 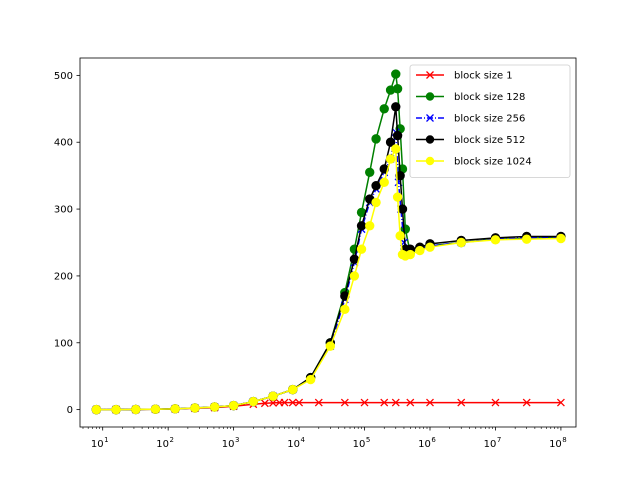 I want to click on legend-box, so click(x=490, y=121).